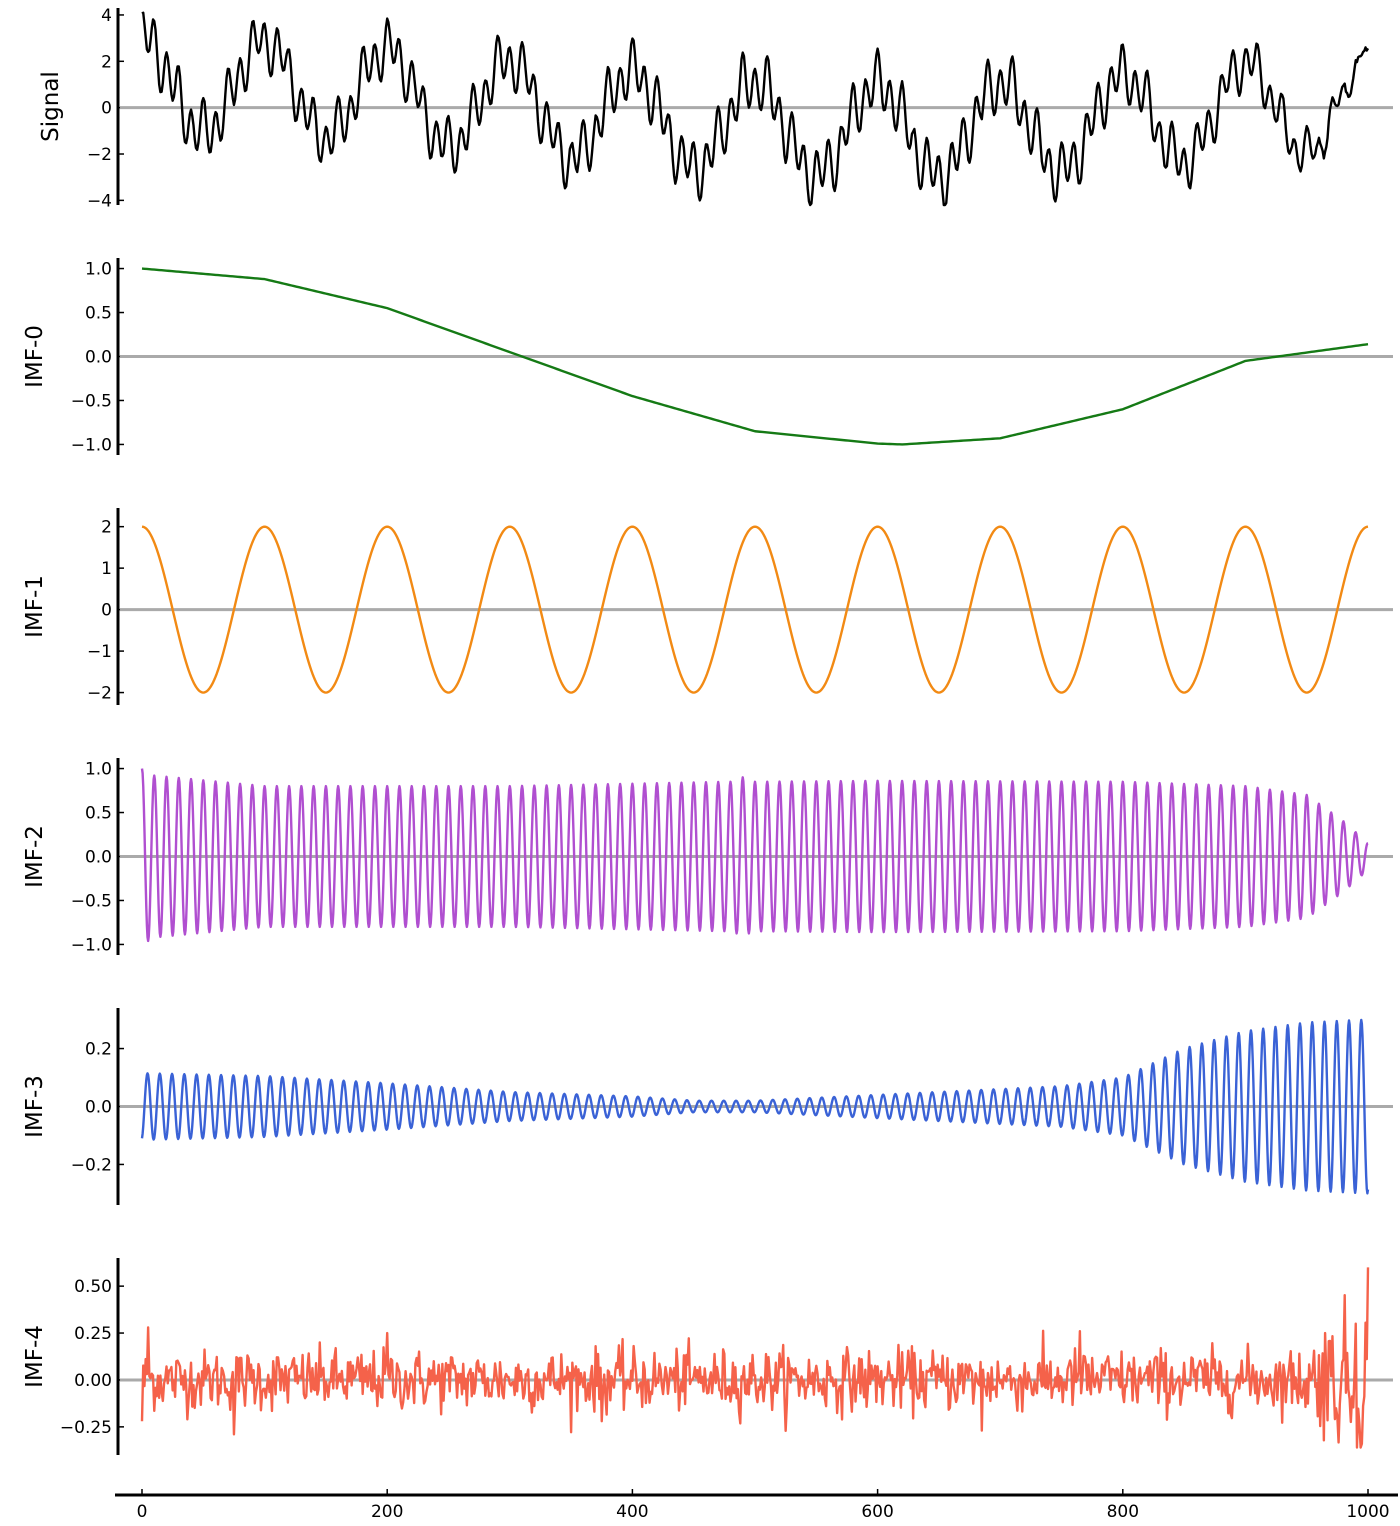 The height and width of the screenshot is (1526, 1400). Describe the element at coordinates (755, 1106) in the screenshot. I see `imf3-series-line` at that location.